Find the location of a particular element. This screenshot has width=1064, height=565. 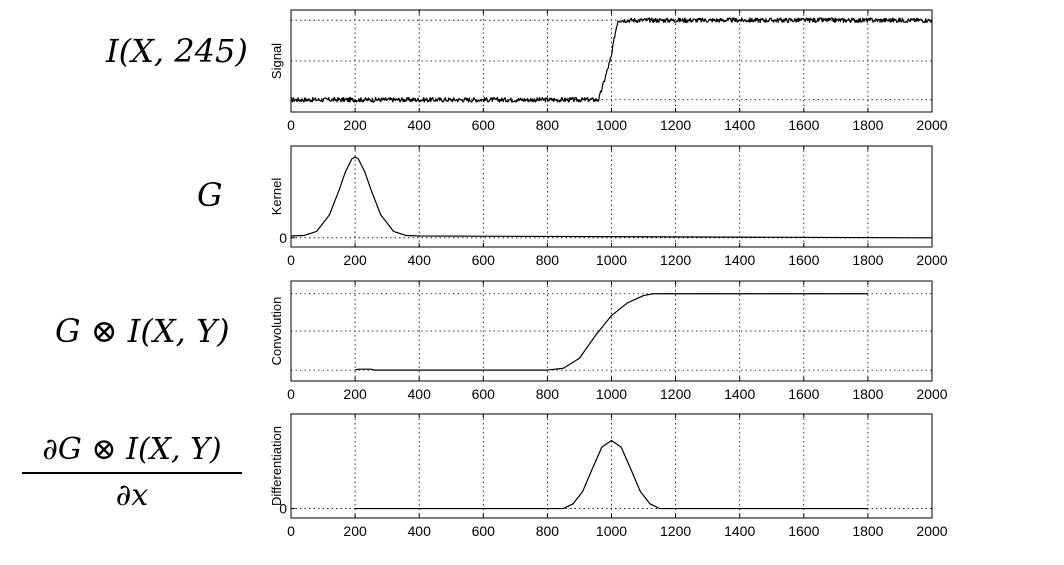

y-axis-label: Kernel is located at coordinates (276, 197).